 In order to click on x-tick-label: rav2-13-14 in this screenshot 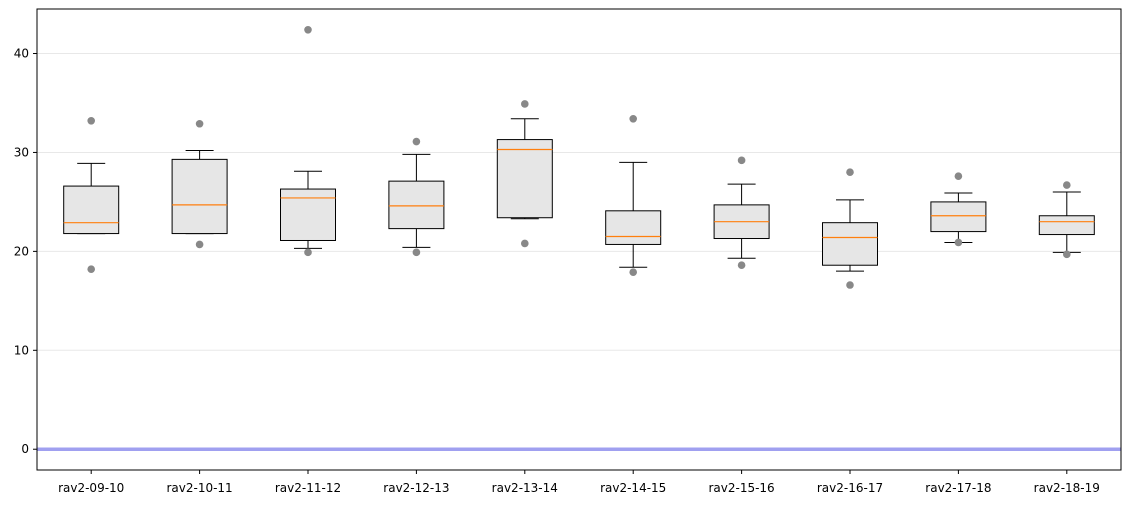, I will do `click(525, 488)`.